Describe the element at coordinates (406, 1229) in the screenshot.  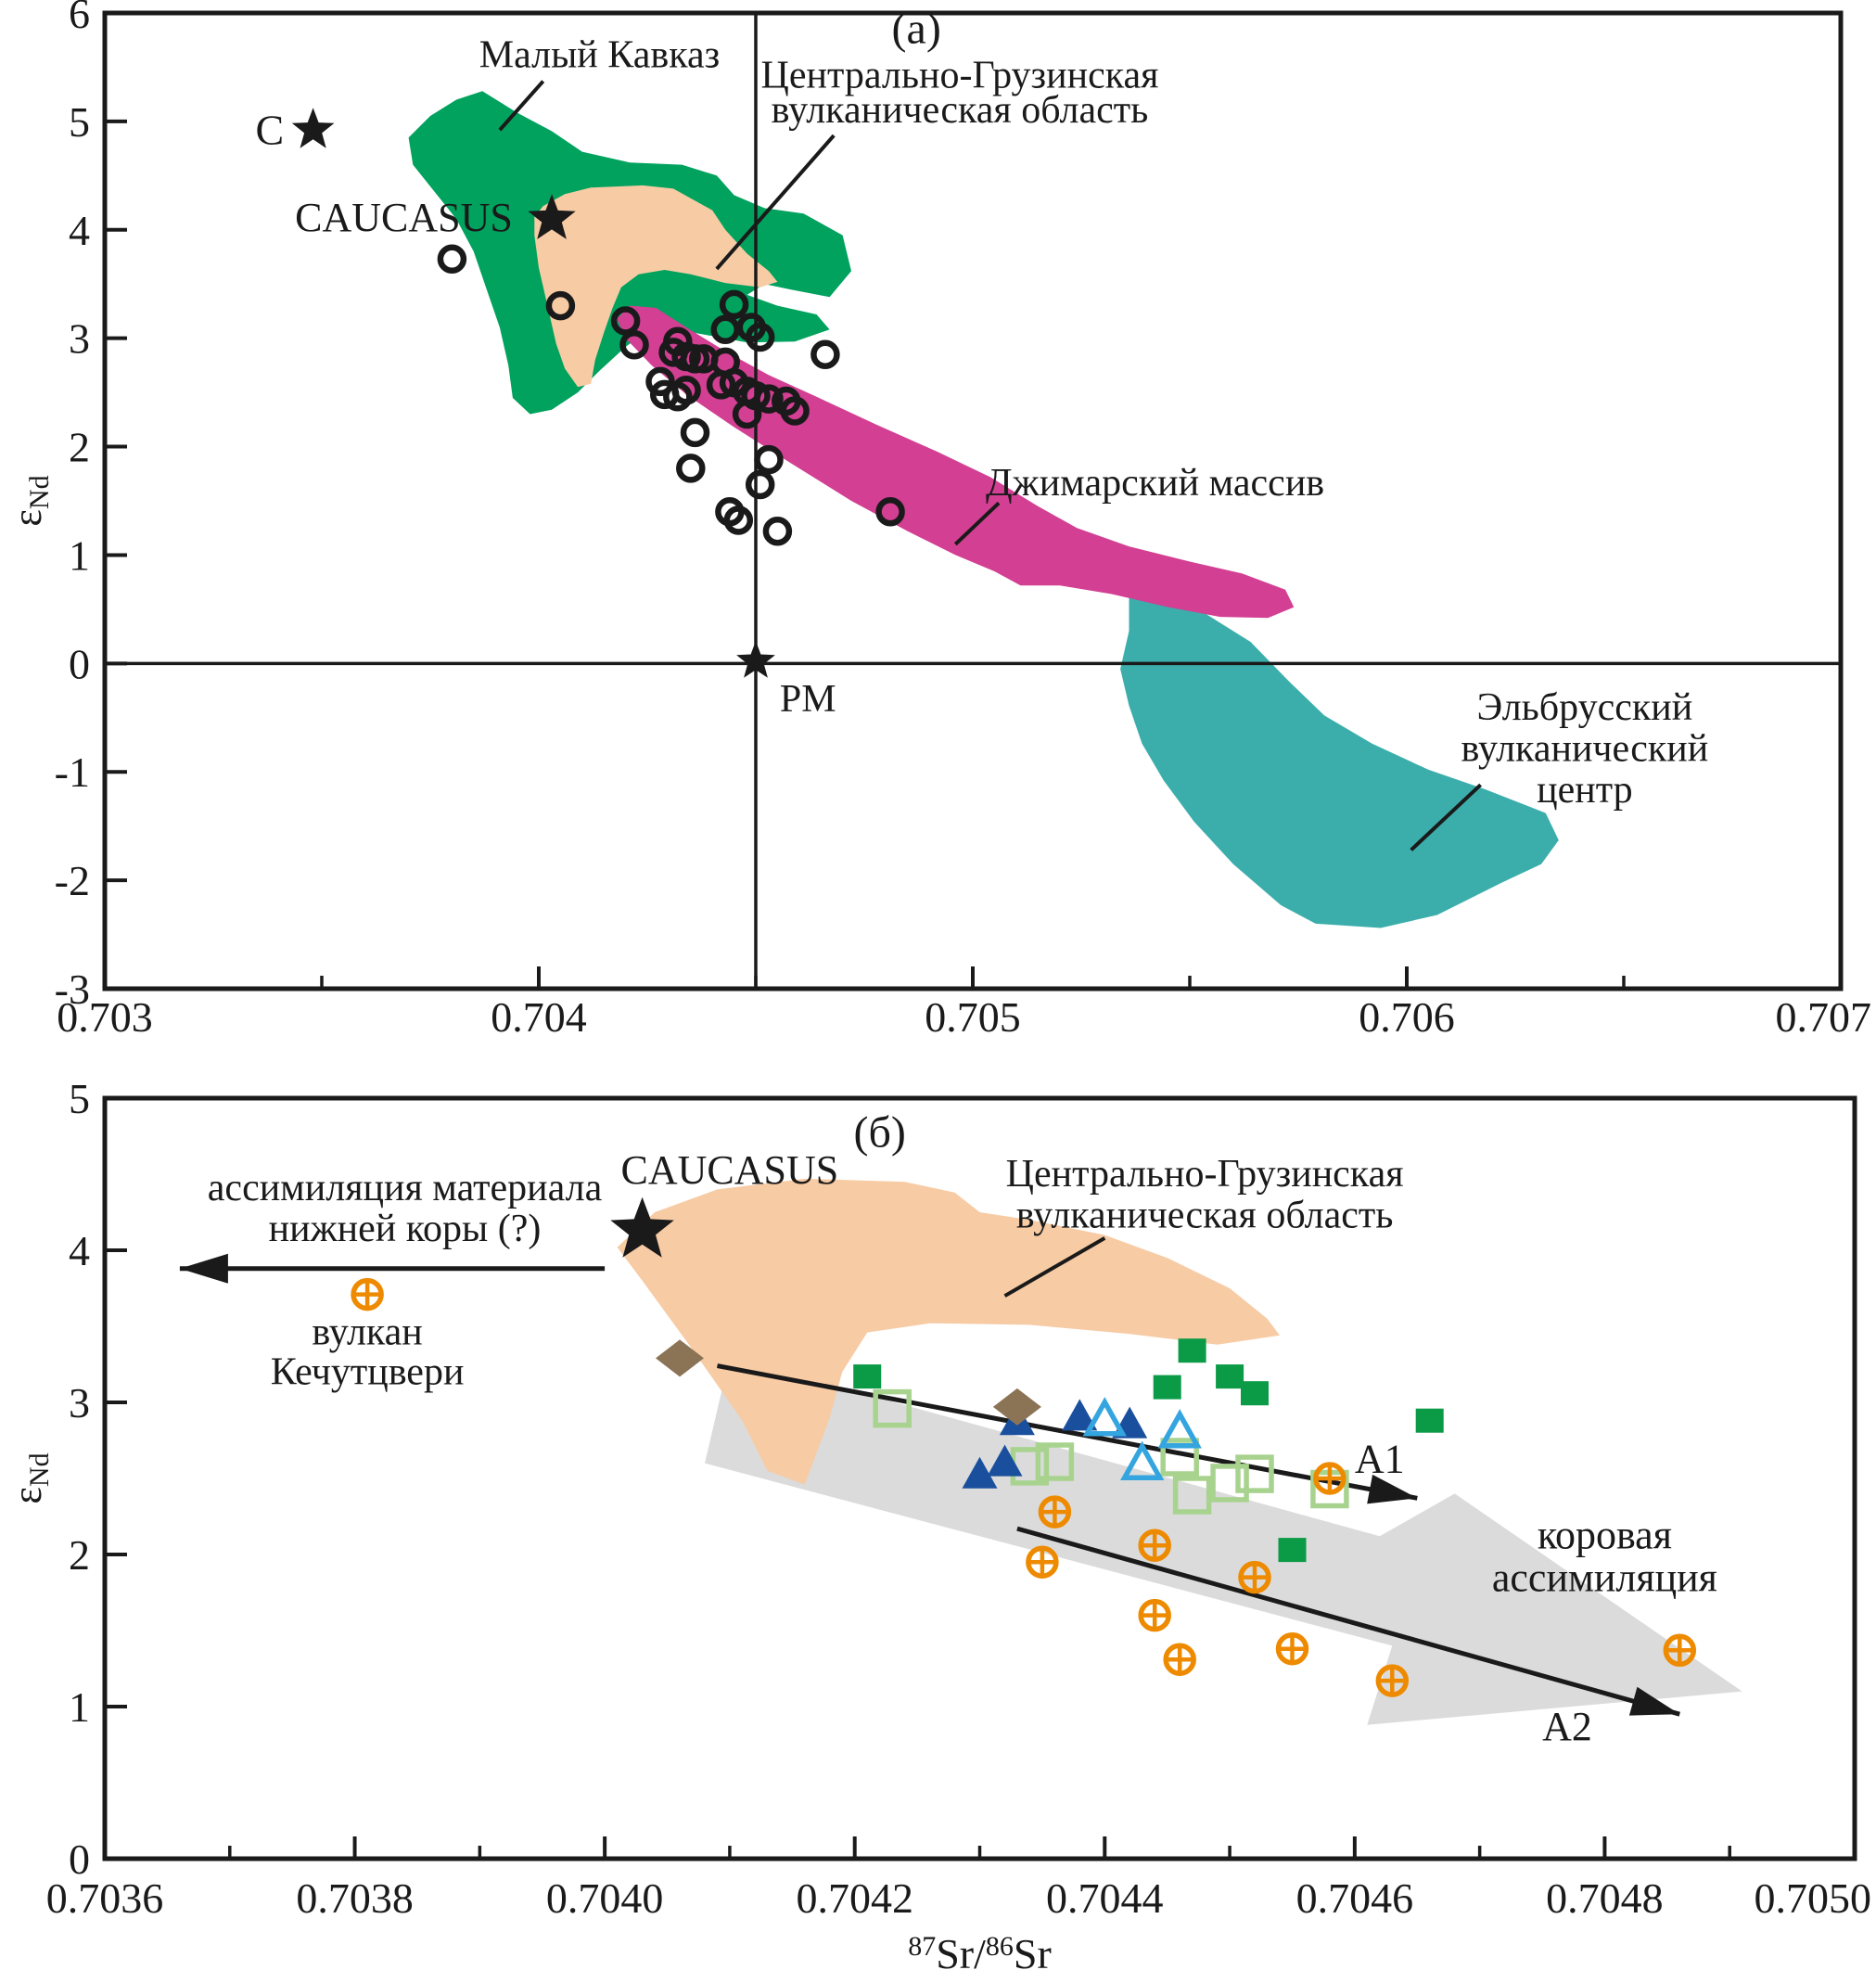
I see `label-assim-line2: нижней коры (?)` at that location.